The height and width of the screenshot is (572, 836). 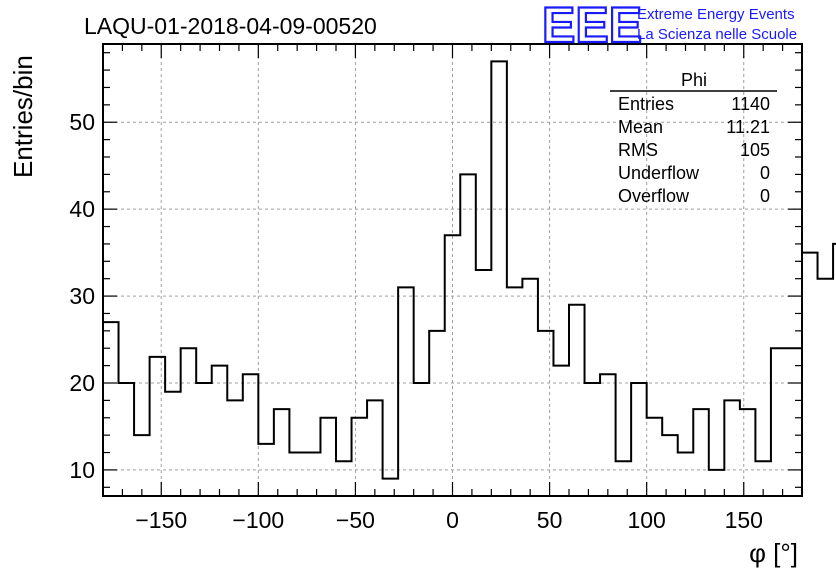 I want to click on x-tick-label: 0, so click(x=452, y=520).